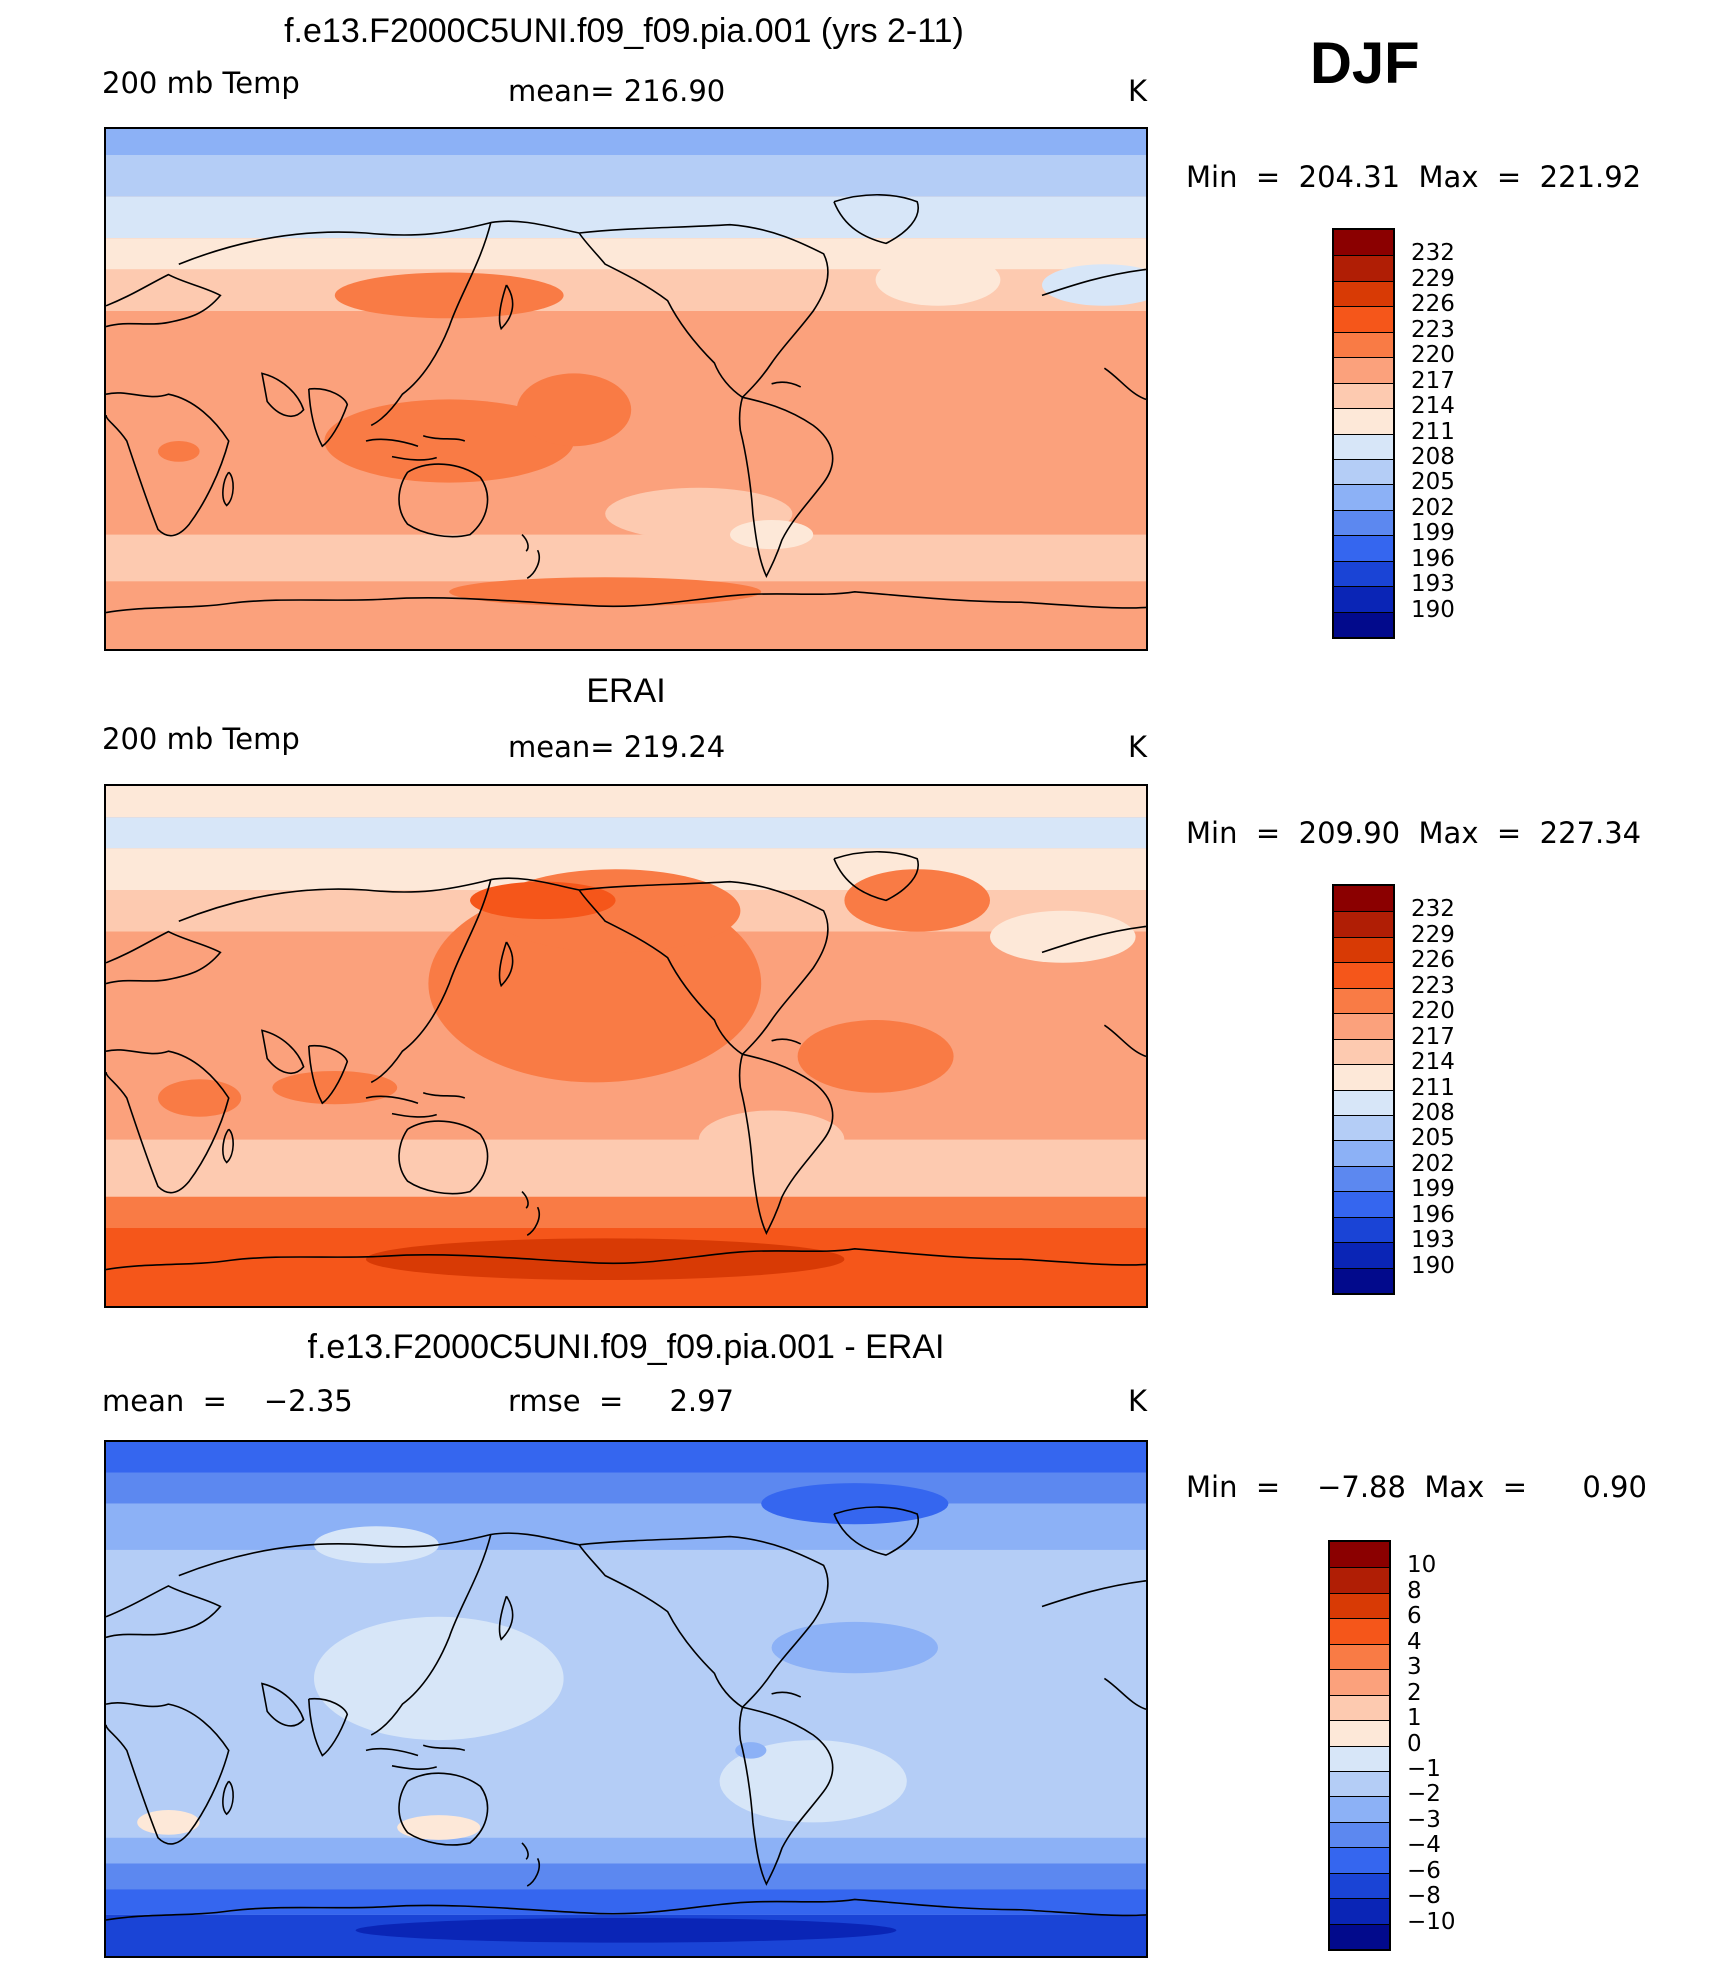  What do you see at coordinates (1433, 431) in the screenshot?
I see `colorbar-tick-label: 211` at bounding box center [1433, 431].